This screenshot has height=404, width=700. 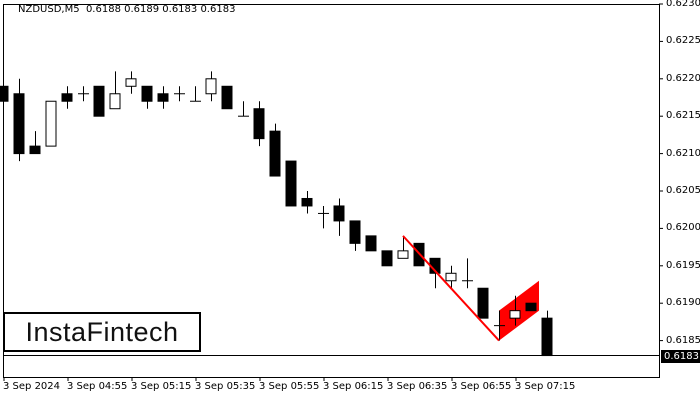 I want to click on y-tick-label: 0.6205, so click(x=683, y=190).